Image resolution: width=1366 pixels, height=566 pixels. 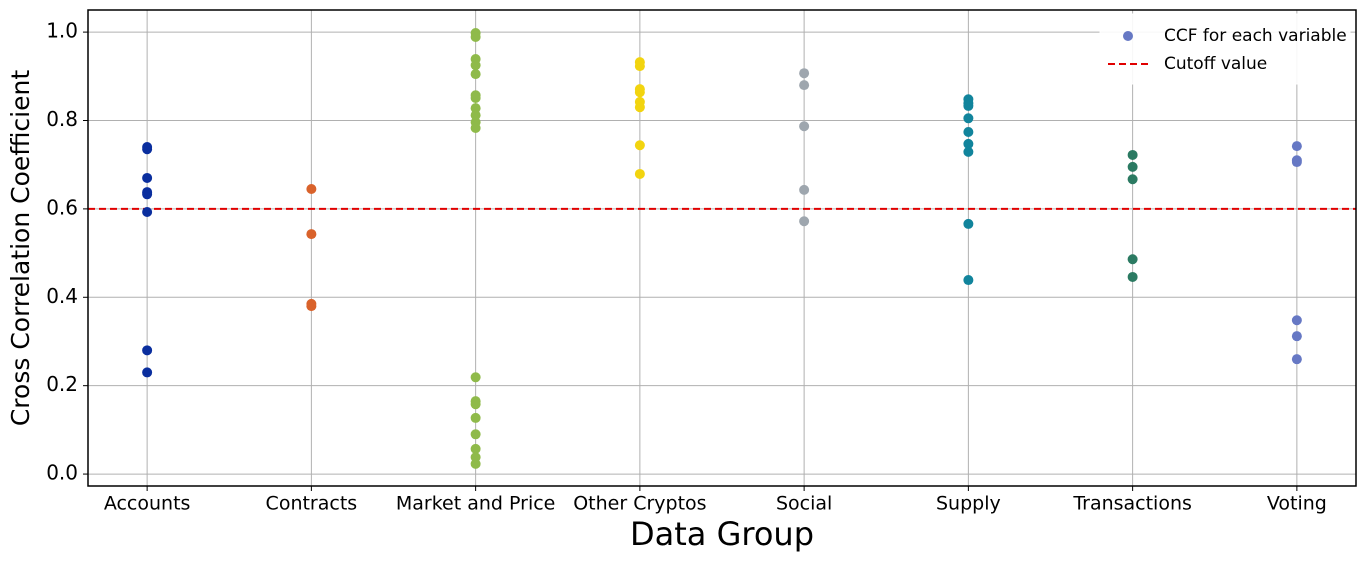 I want to click on x-tick-label: Supply, so click(x=968, y=504).